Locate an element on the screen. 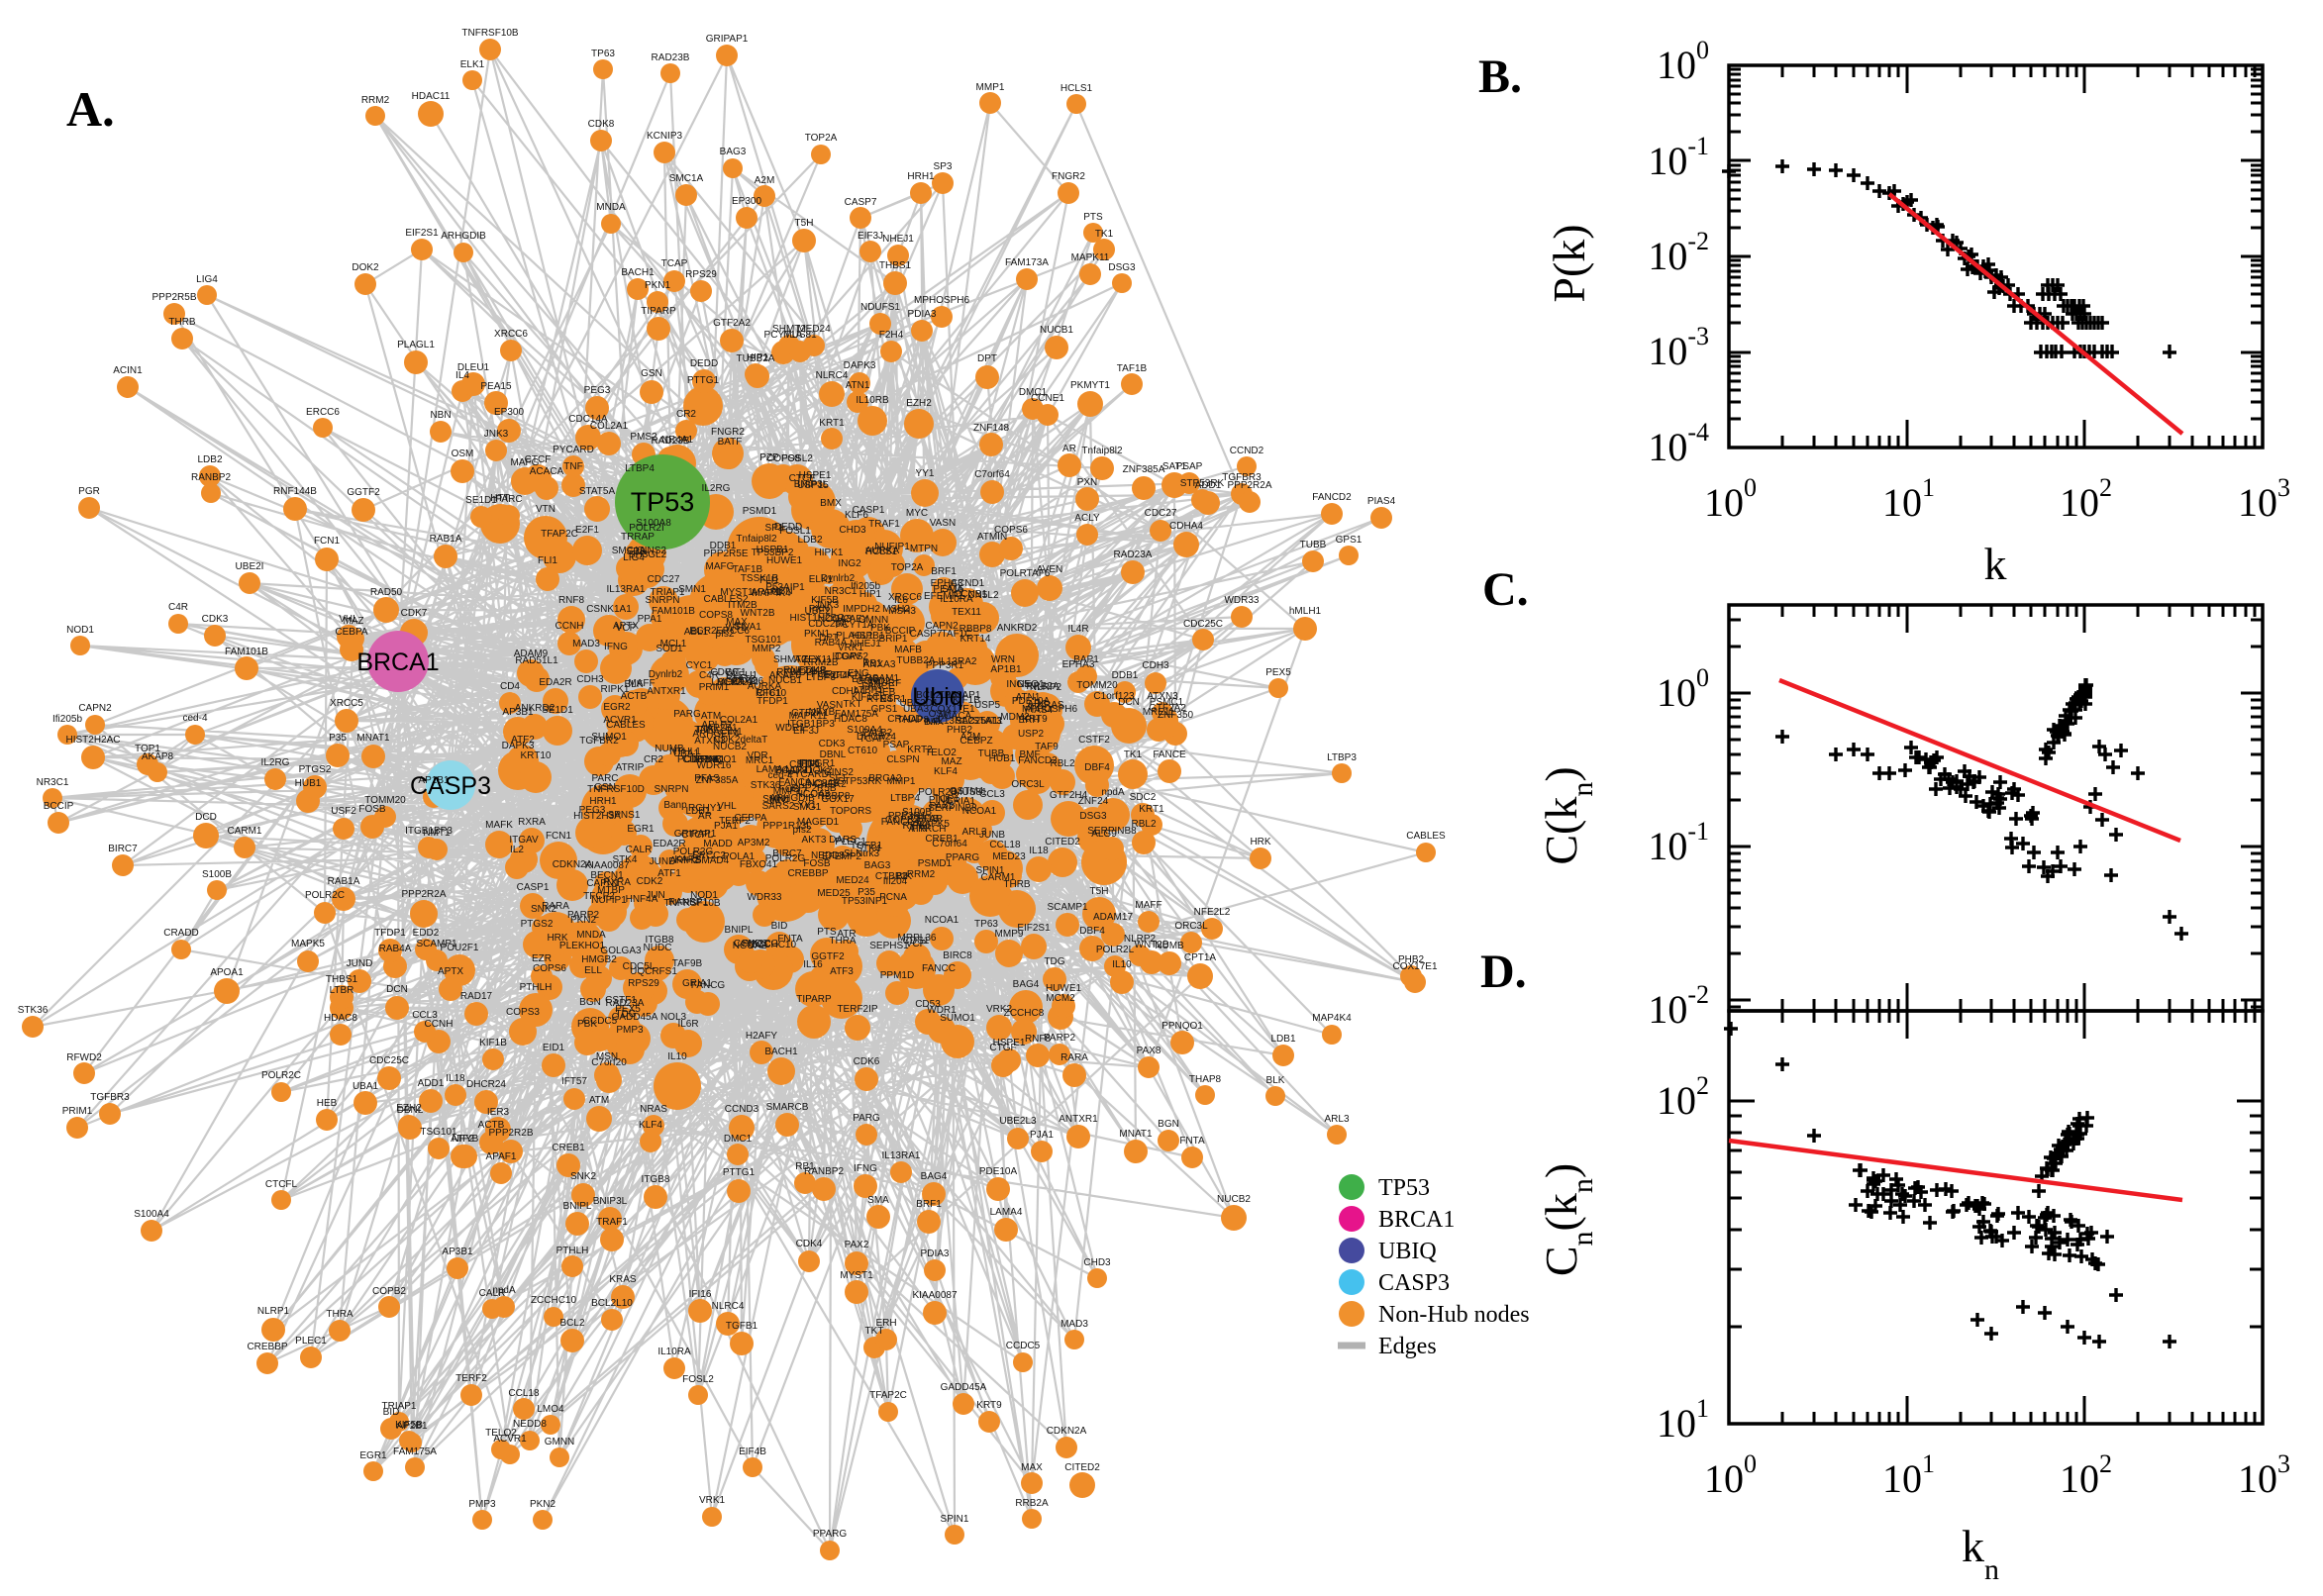  svg-text: VRK2 is located at coordinates (999, 1009).